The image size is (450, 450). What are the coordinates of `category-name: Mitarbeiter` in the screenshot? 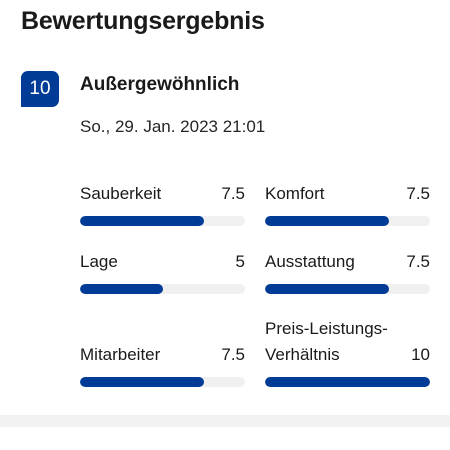 It's located at (120, 354).